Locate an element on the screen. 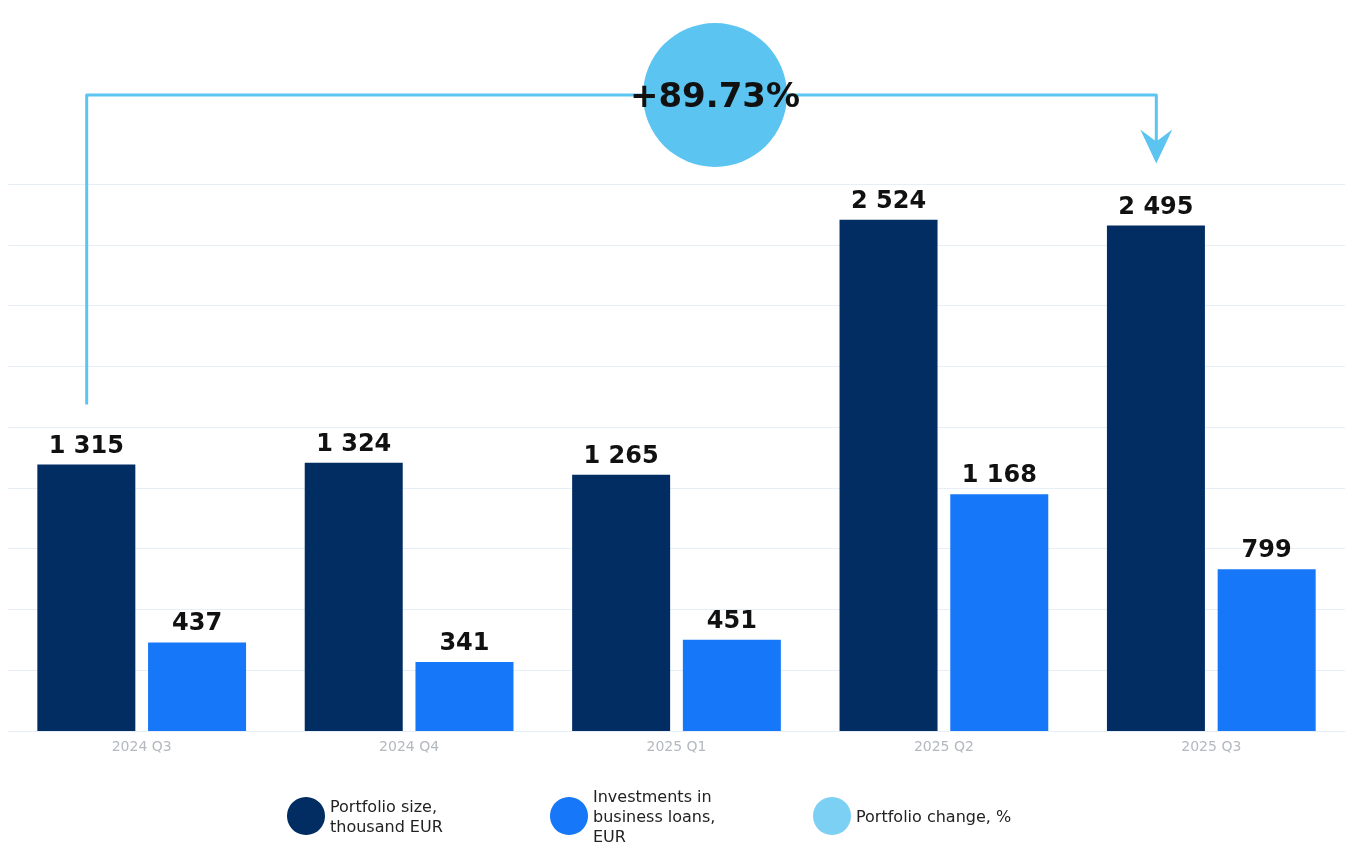 The height and width of the screenshot is (859, 1363). x-tick-label: 2025 Q2 is located at coordinates (943, 746).